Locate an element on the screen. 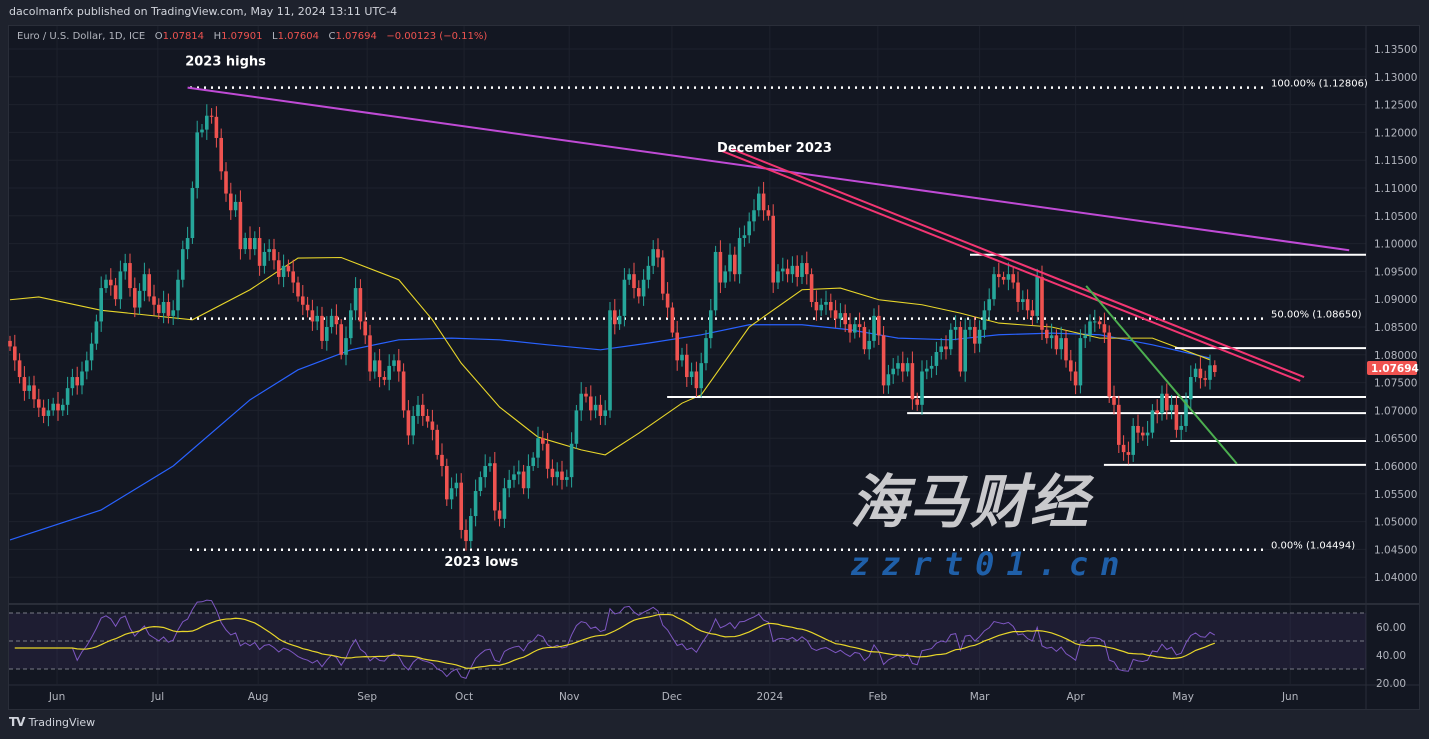  y-axis-tick-label: 1.13000 is located at coordinates (1395, 78).